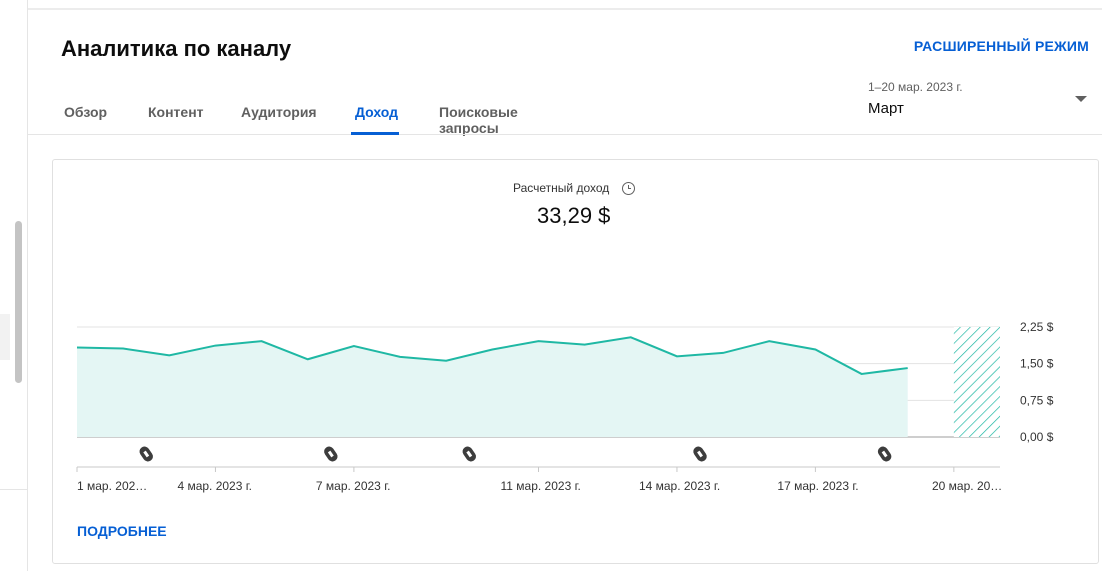  Describe the element at coordinates (679, 486) in the screenshot. I see `x-tick-label: 14 мар. 2023 г.` at that location.